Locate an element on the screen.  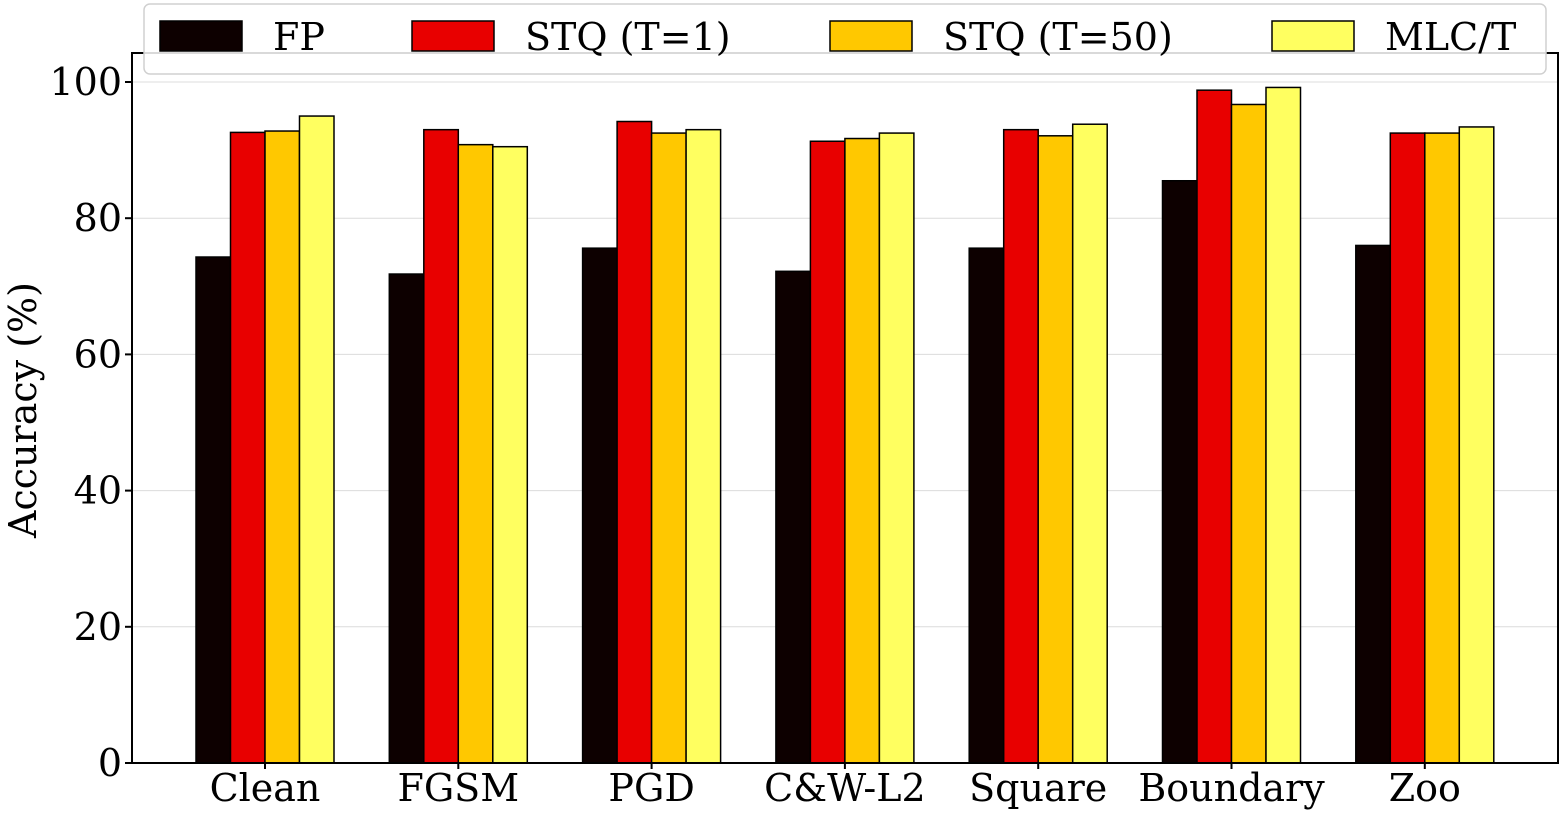
bar-c-w-l2-mlc-t is located at coordinates (896, 448).